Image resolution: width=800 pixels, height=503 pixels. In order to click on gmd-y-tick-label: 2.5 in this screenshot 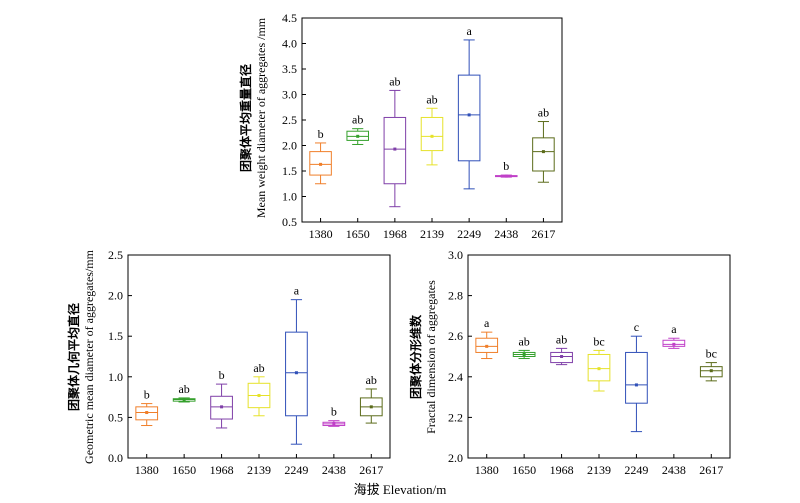, I will do `click(115, 255)`.